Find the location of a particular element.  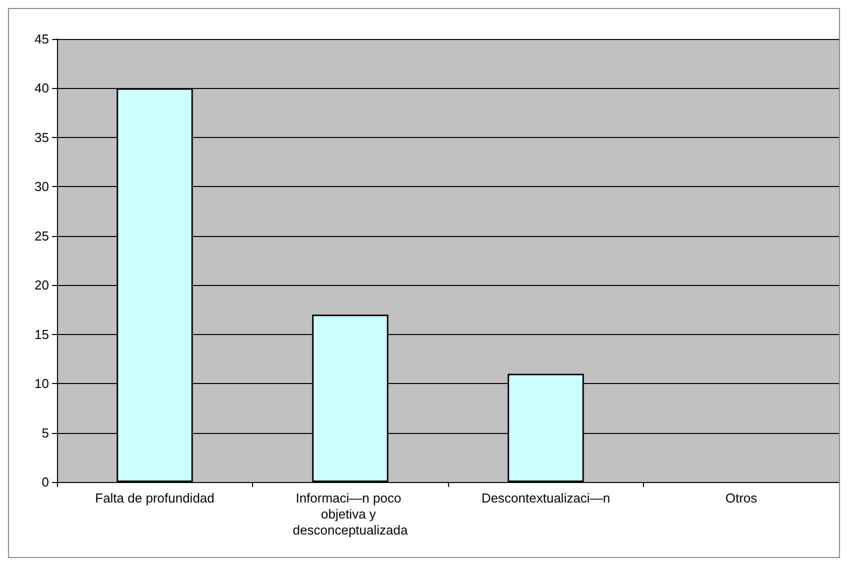

y-tick-label: 45 is located at coordinates (41, 39).